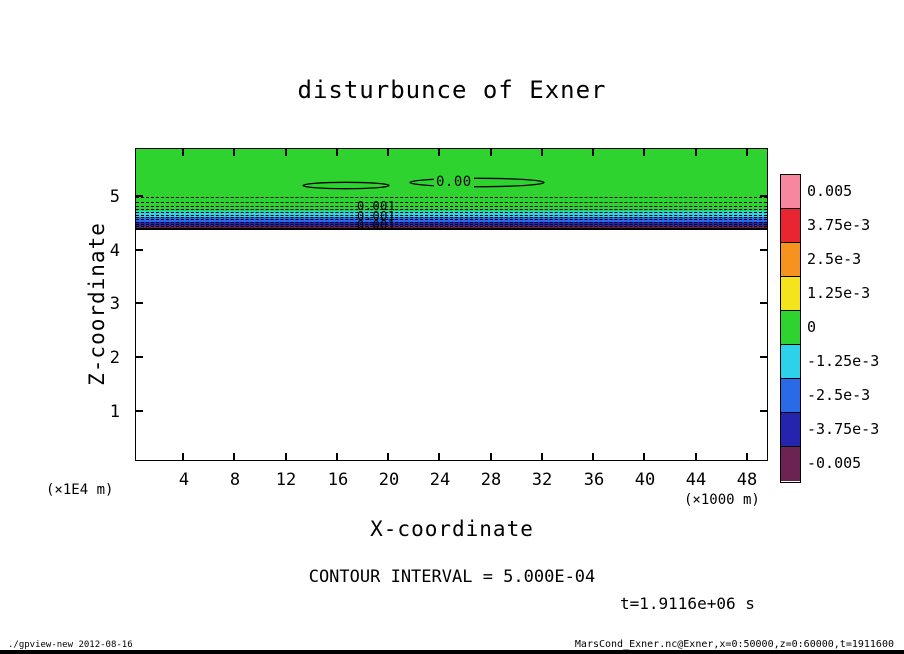  I want to click on colorbar-tick-label: 0, so click(812, 327).